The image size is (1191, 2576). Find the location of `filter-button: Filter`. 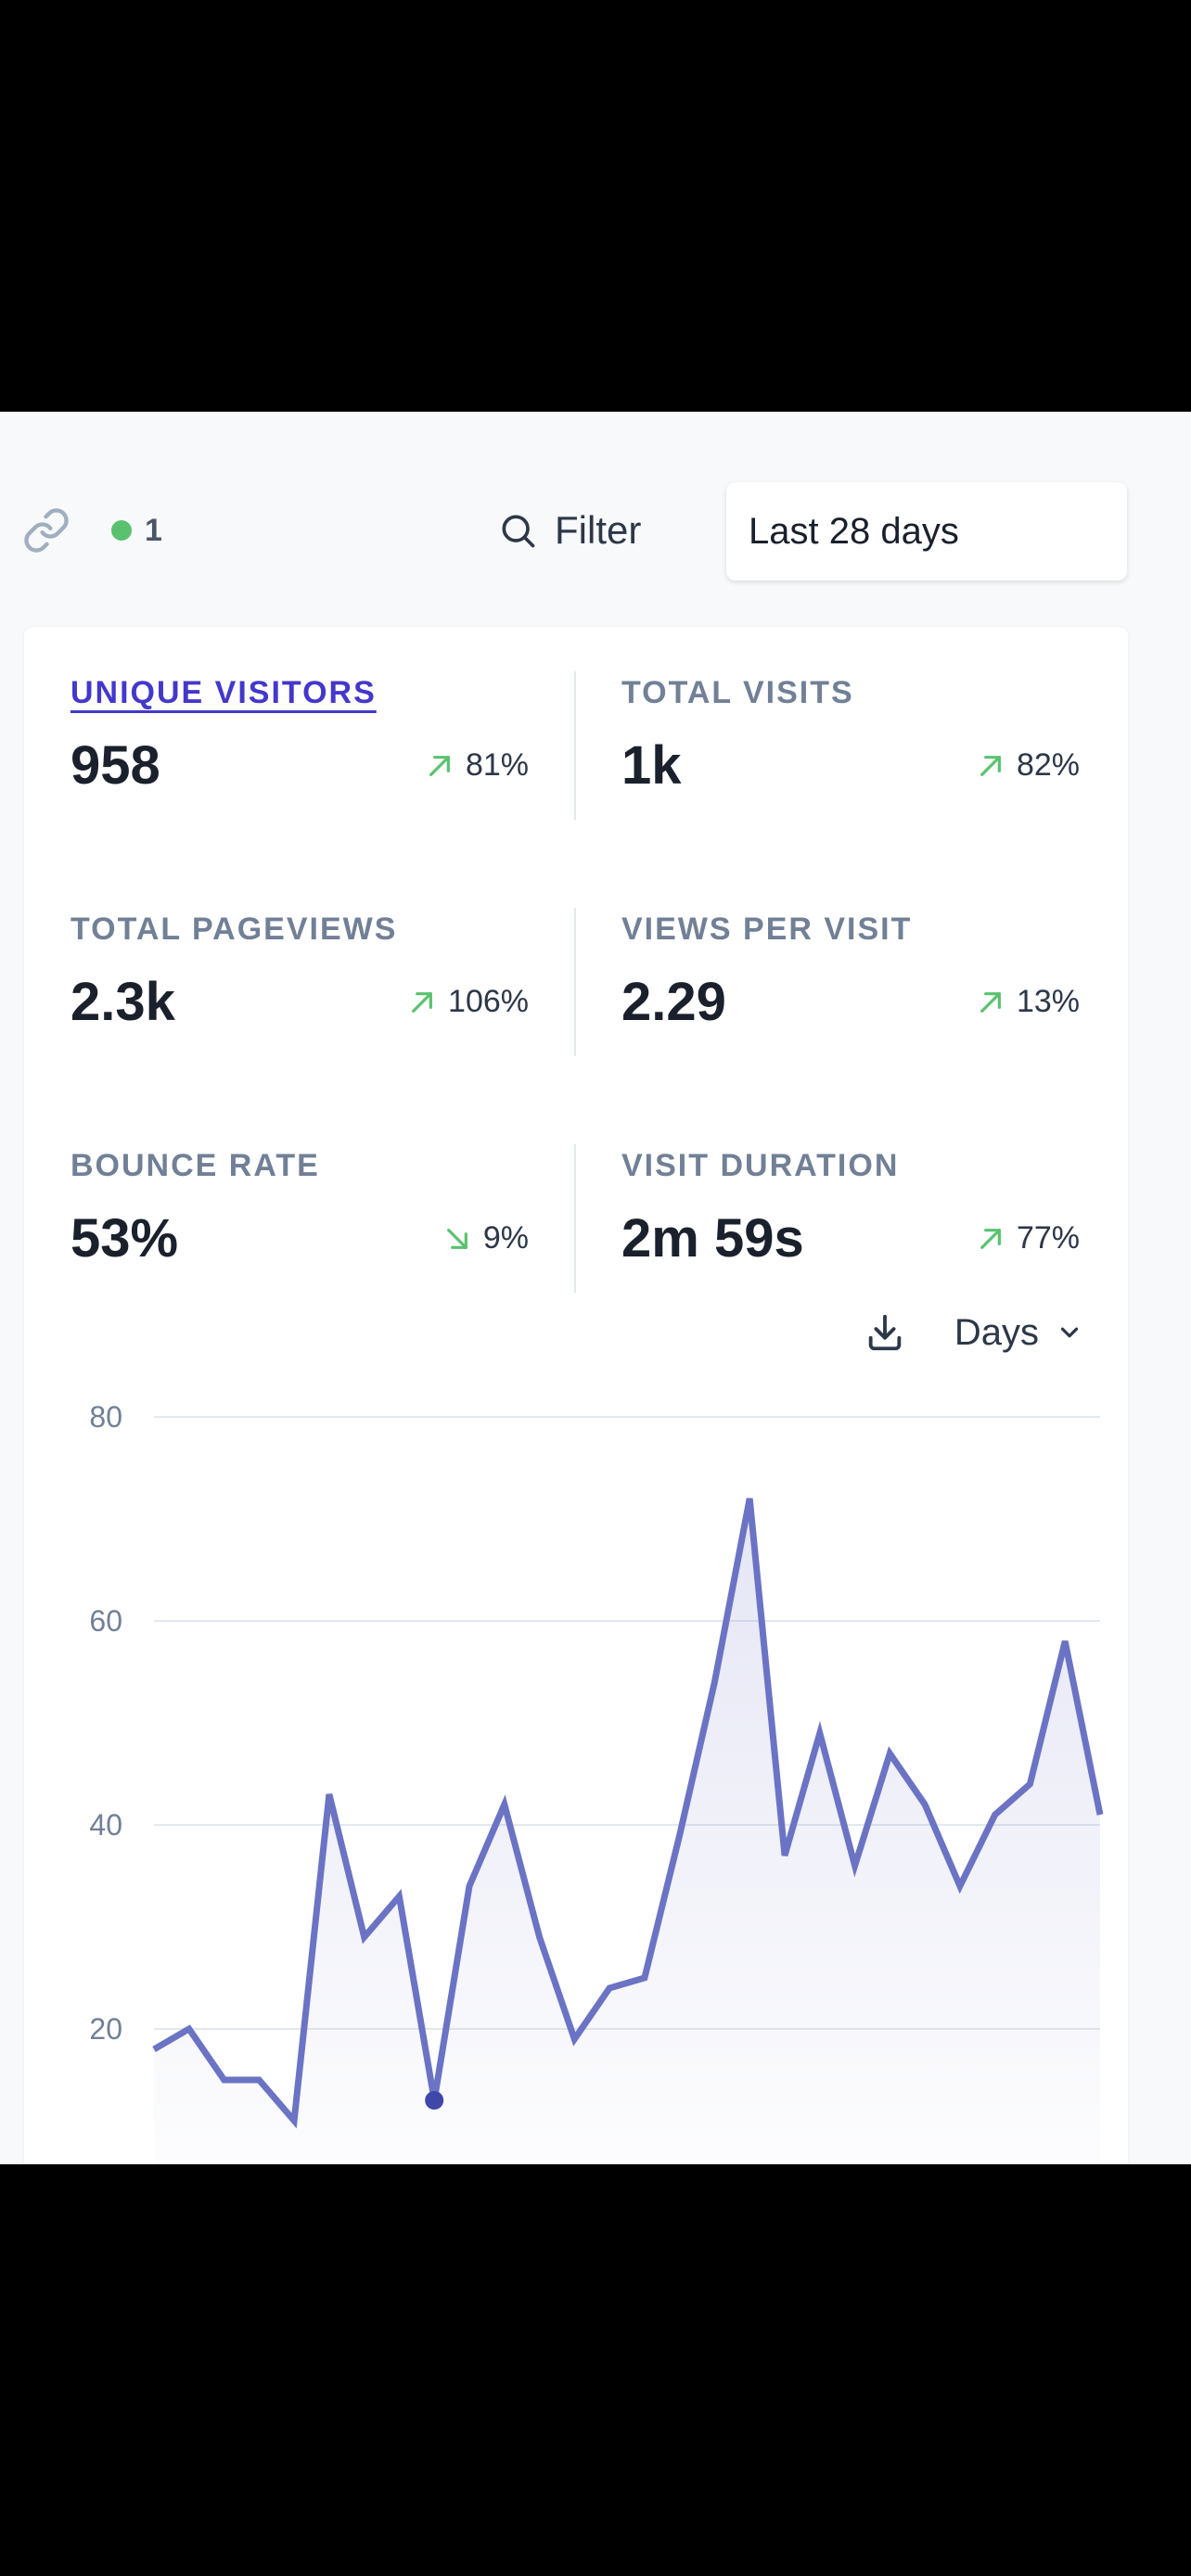

filter-button: Filter is located at coordinates (569, 531).